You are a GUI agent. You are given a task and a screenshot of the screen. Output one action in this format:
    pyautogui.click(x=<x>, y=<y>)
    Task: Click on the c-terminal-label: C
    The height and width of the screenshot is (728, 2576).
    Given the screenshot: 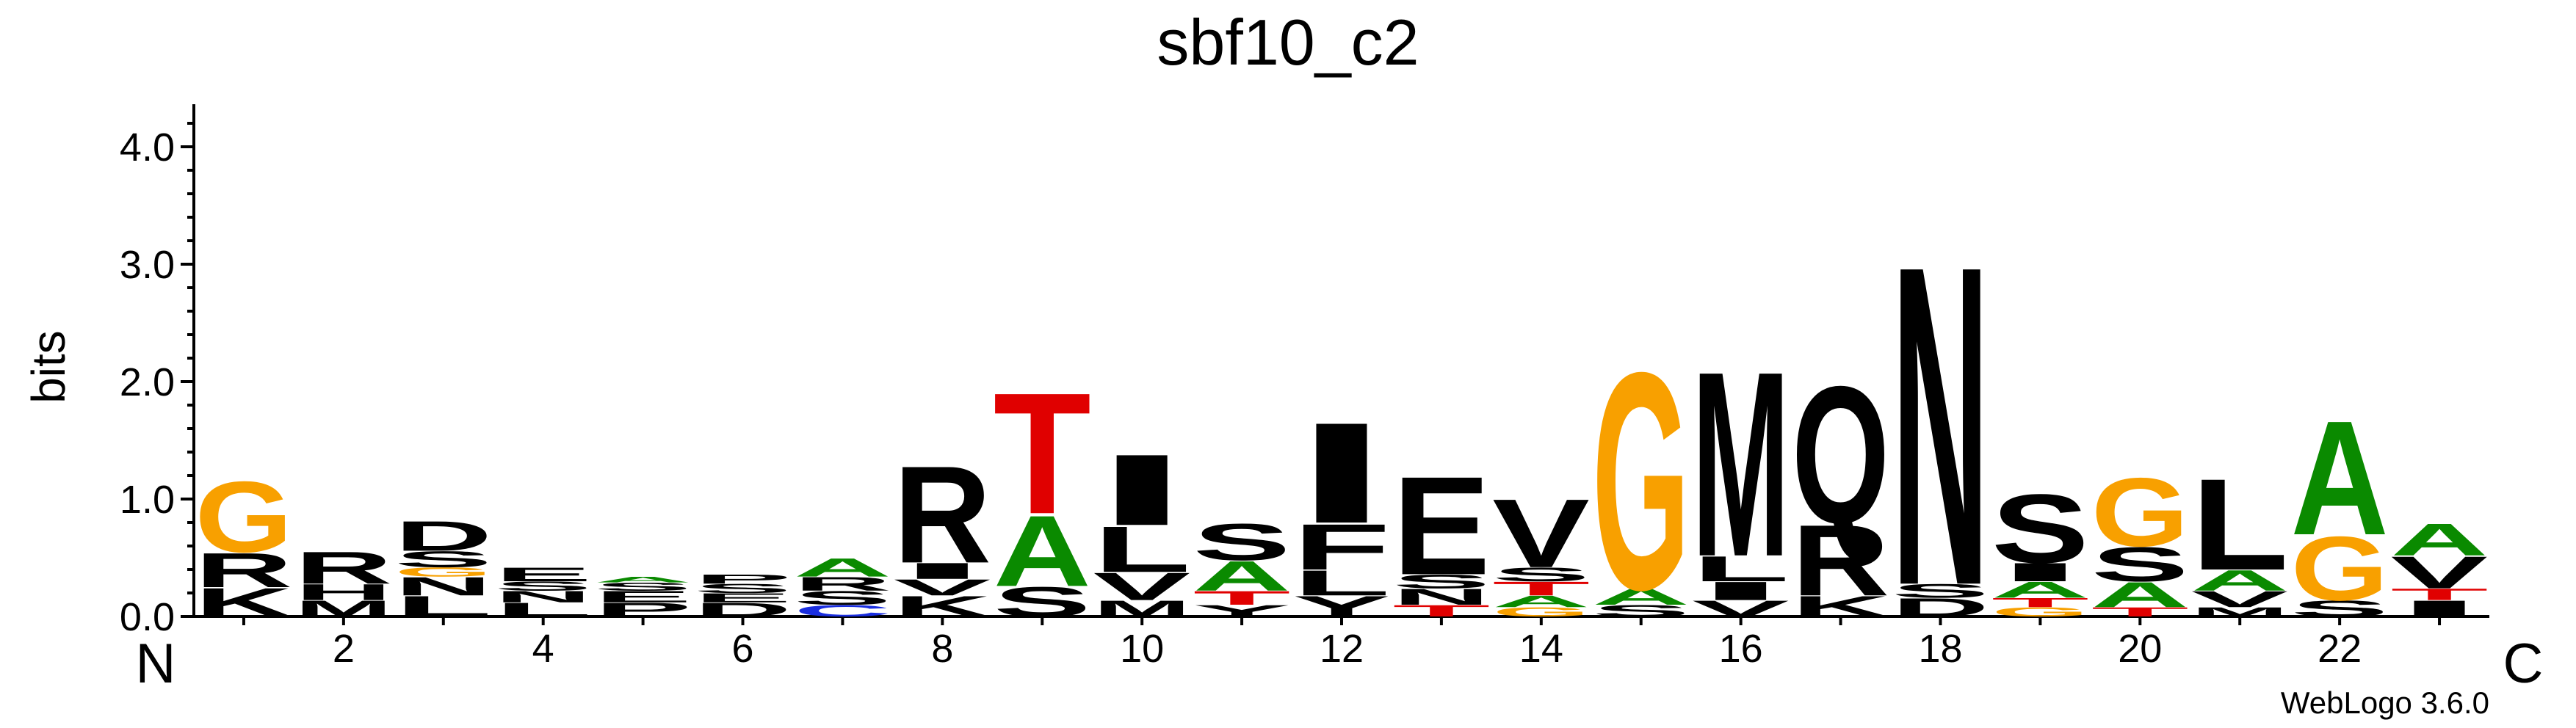 What is the action you would take?
    pyautogui.click(x=2523, y=664)
    